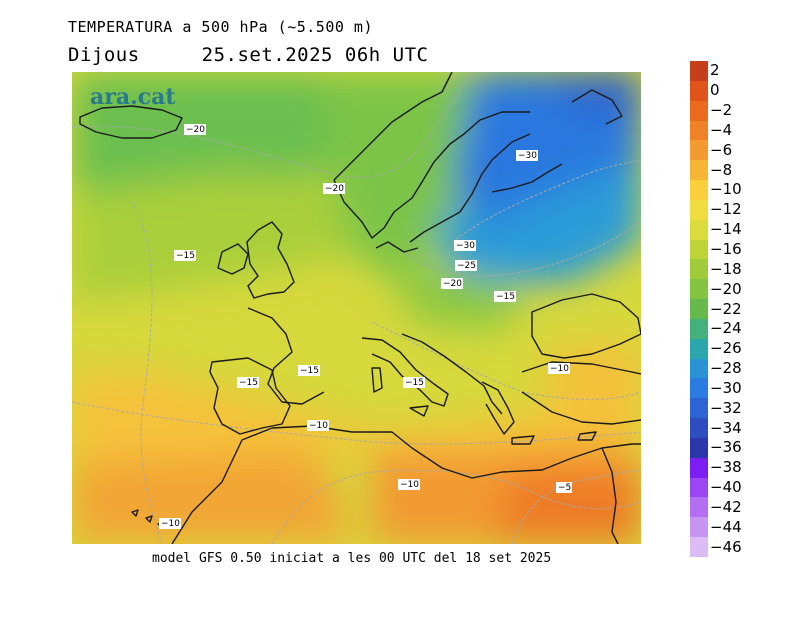 Image resolution: width=800 pixels, height=617 pixels. Describe the element at coordinates (133, 97) in the screenshot. I see `brand-logo: ara.cat` at that location.